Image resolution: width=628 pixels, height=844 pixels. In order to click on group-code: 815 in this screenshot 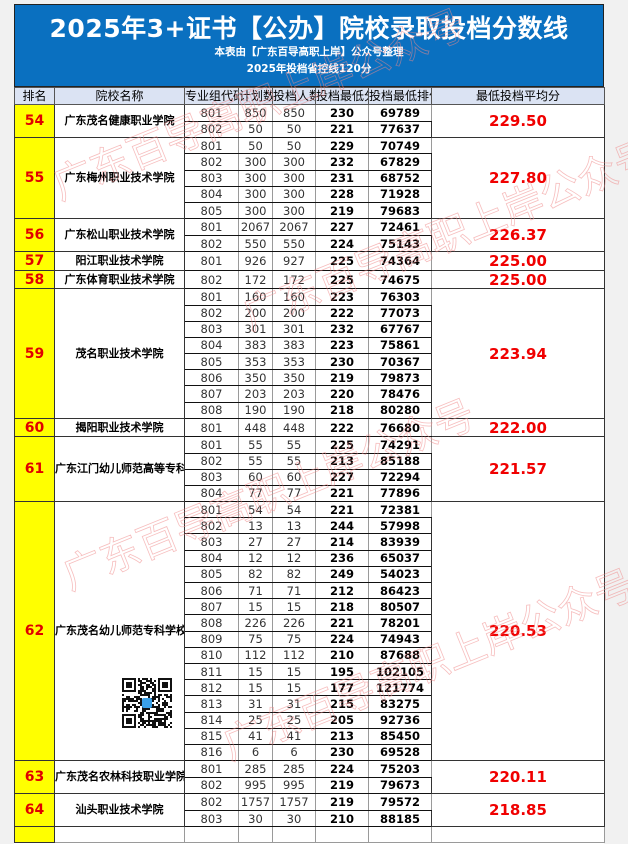, I will do `click(211, 736)`.